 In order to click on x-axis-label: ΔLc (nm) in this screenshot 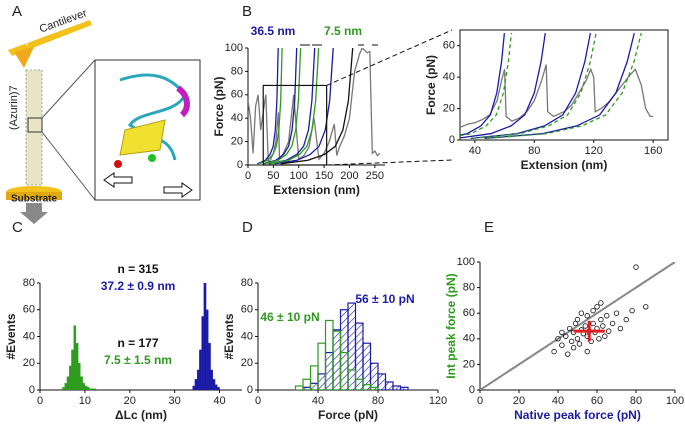, I will do `click(141, 415)`.